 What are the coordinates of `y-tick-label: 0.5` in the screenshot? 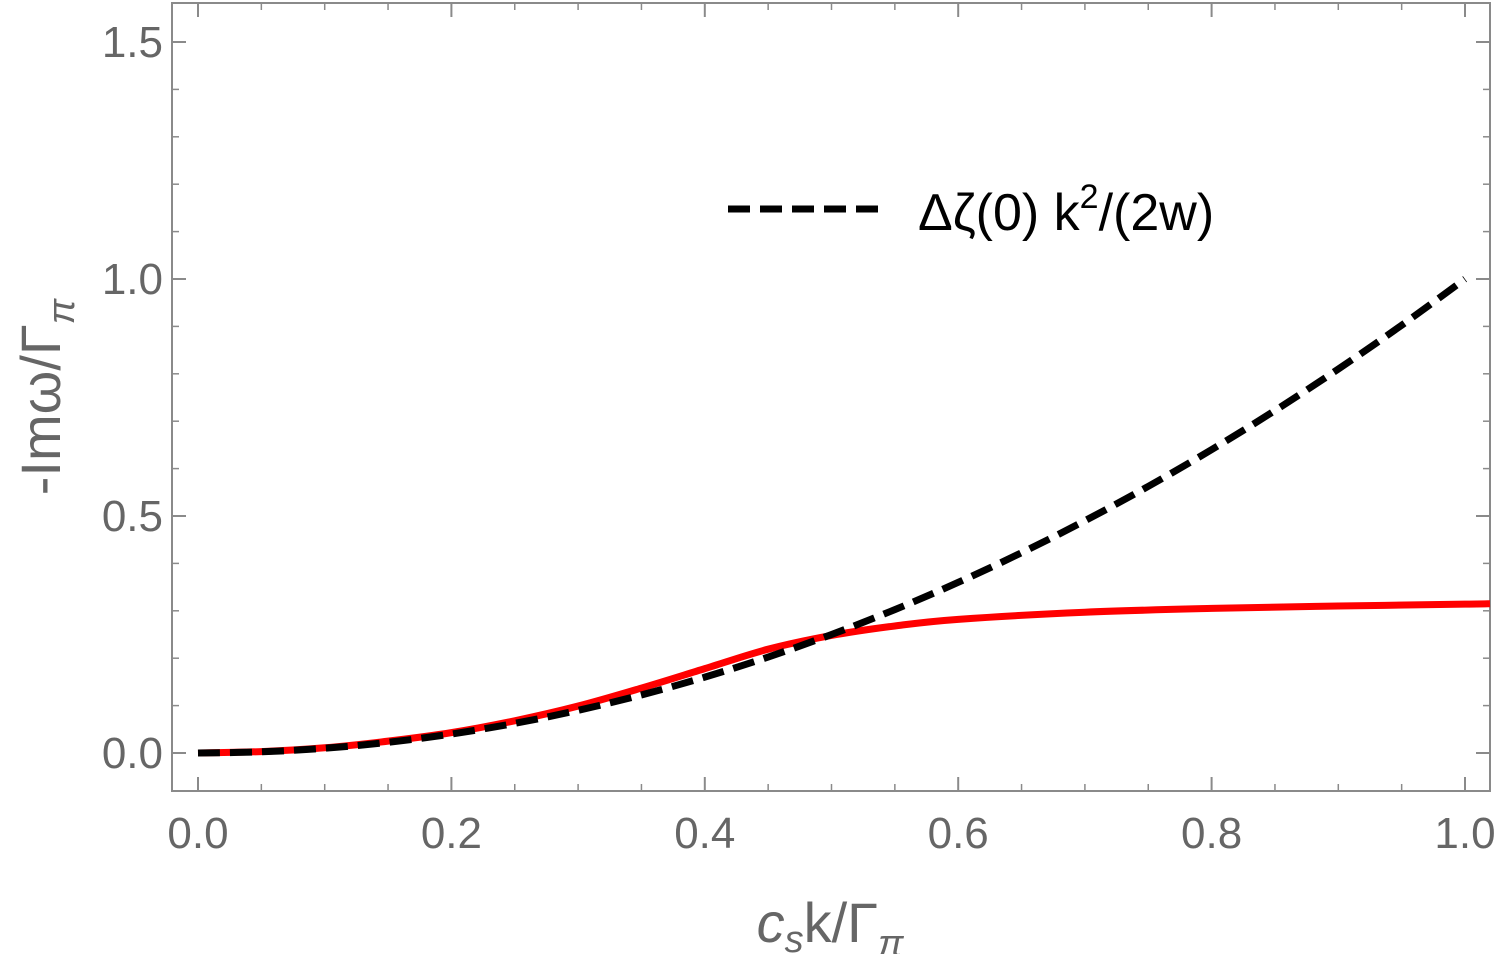 It's located at (132, 516).